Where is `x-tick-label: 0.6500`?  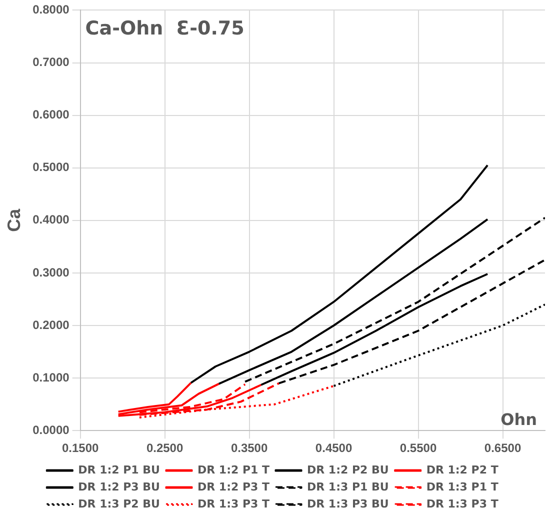
x-tick-label: 0.6500 is located at coordinates (503, 448).